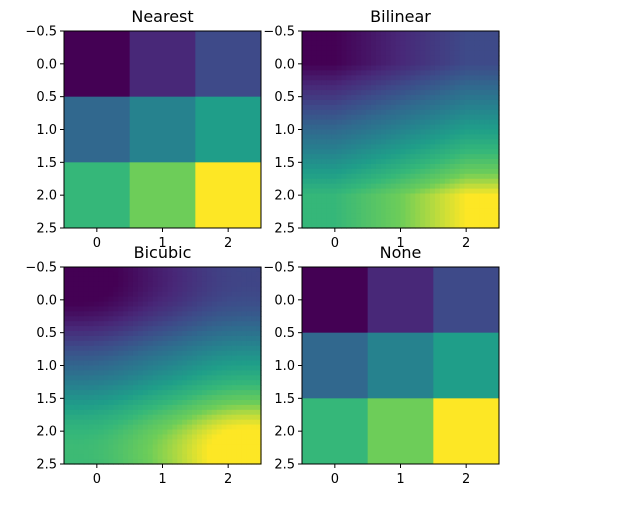 The image size is (625, 505). What do you see at coordinates (400, 431) in the screenshot?
I see `heatmap-cell-r2c1` at bounding box center [400, 431].